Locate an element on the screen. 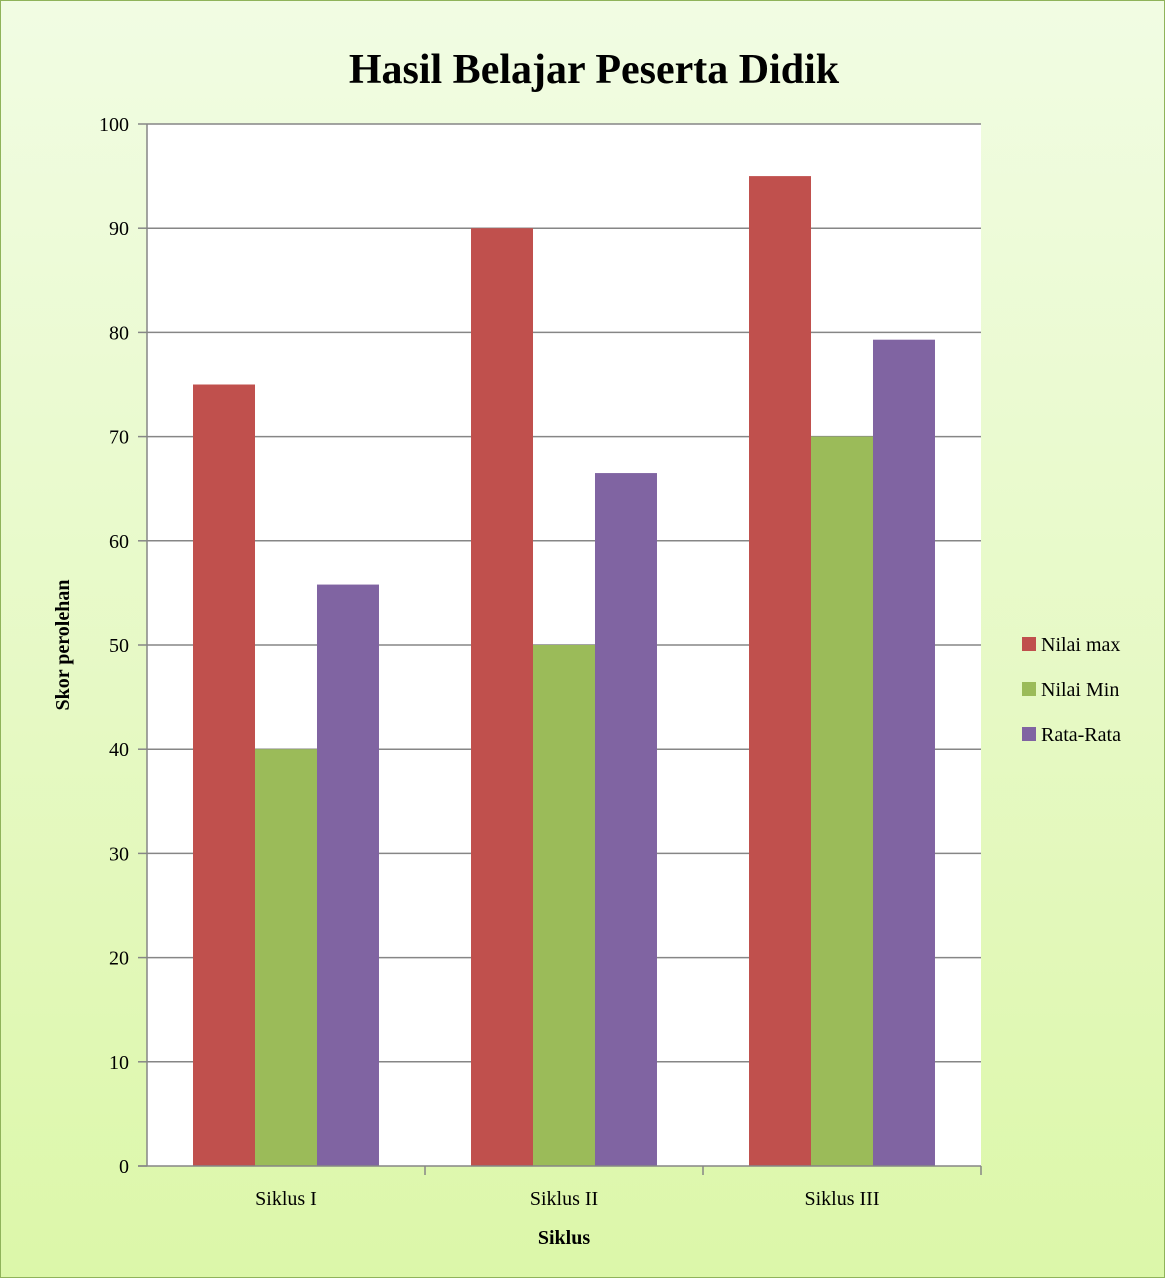  legend: Nilai max Nilai Min Rata-Rata is located at coordinates (1071, 690).